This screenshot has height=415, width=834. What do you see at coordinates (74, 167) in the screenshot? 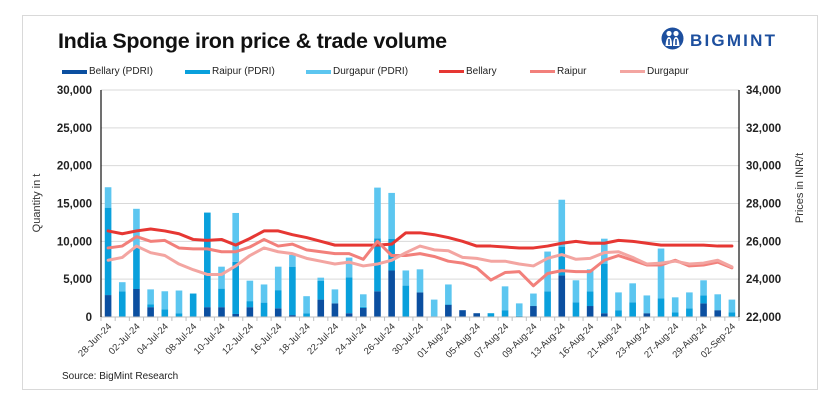
I see `y-tick-label-left: 20,000` at bounding box center [74, 167].